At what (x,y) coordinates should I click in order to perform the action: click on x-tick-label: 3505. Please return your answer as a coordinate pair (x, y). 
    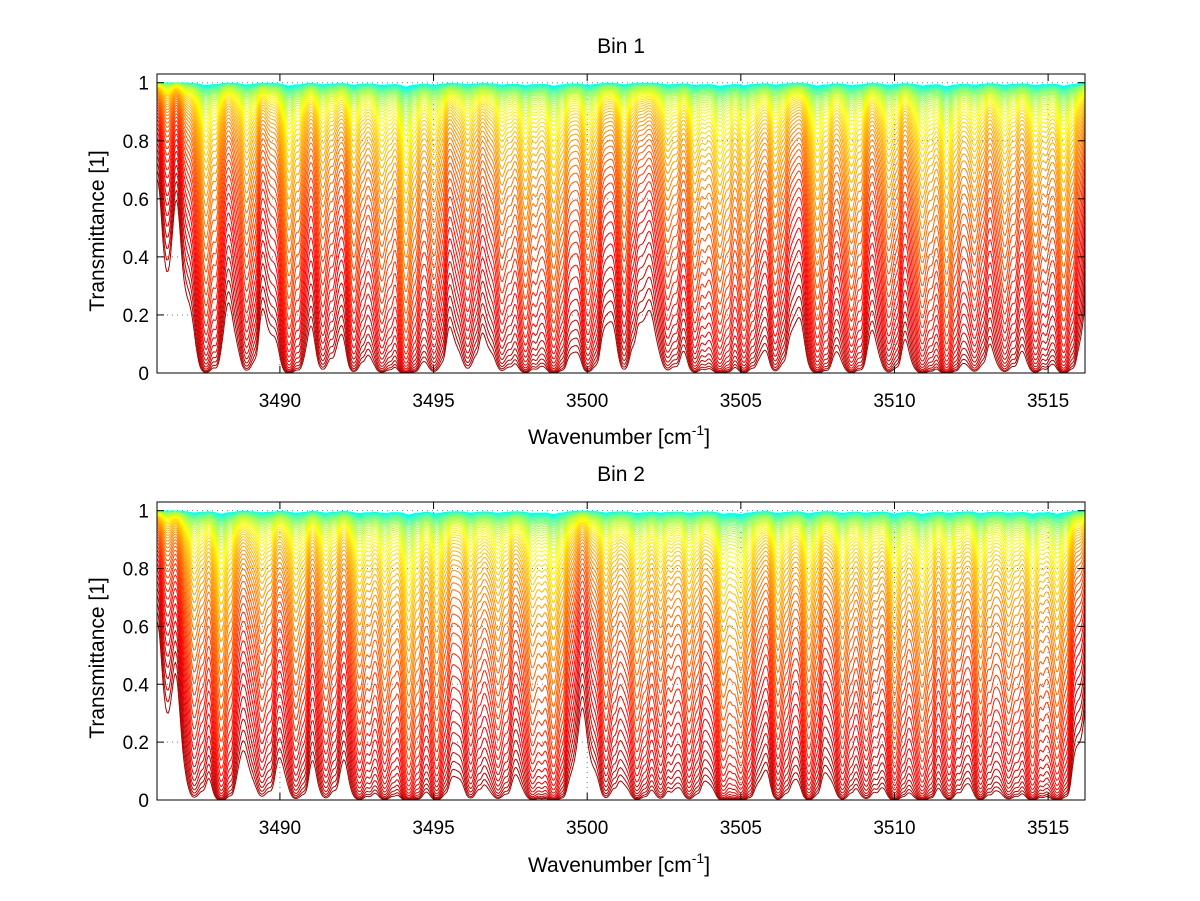
    Looking at the image, I should click on (741, 401).